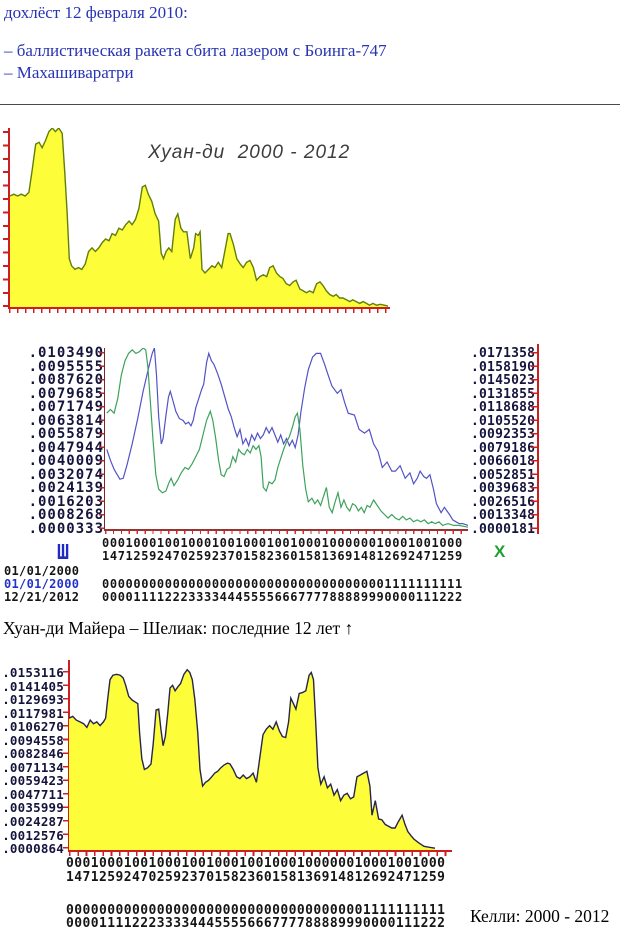  Describe the element at coordinates (33, 767) in the screenshot. I see `y-axis-label: .0071134` at that location.